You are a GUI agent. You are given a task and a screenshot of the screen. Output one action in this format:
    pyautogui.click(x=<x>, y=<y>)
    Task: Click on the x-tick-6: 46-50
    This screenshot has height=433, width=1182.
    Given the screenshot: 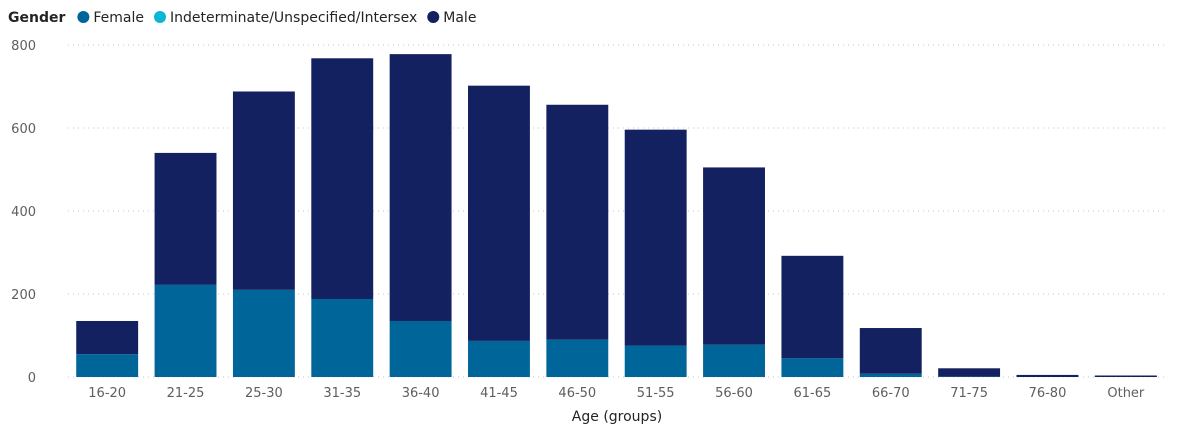 What is the action you would take?
    pyautogui.click(x=577, y=393)
    